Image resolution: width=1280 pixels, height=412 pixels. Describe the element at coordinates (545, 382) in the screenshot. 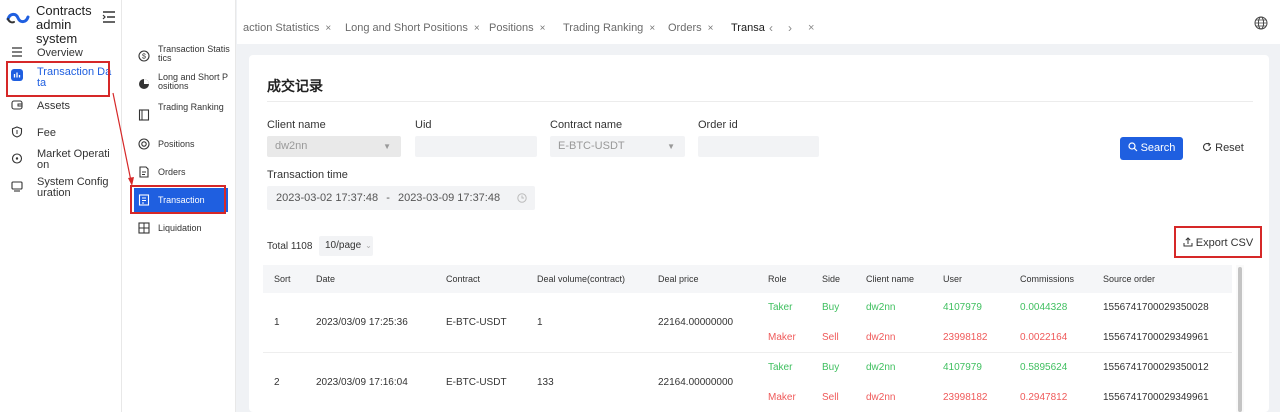

I see `cell-volume: 133` at that location.